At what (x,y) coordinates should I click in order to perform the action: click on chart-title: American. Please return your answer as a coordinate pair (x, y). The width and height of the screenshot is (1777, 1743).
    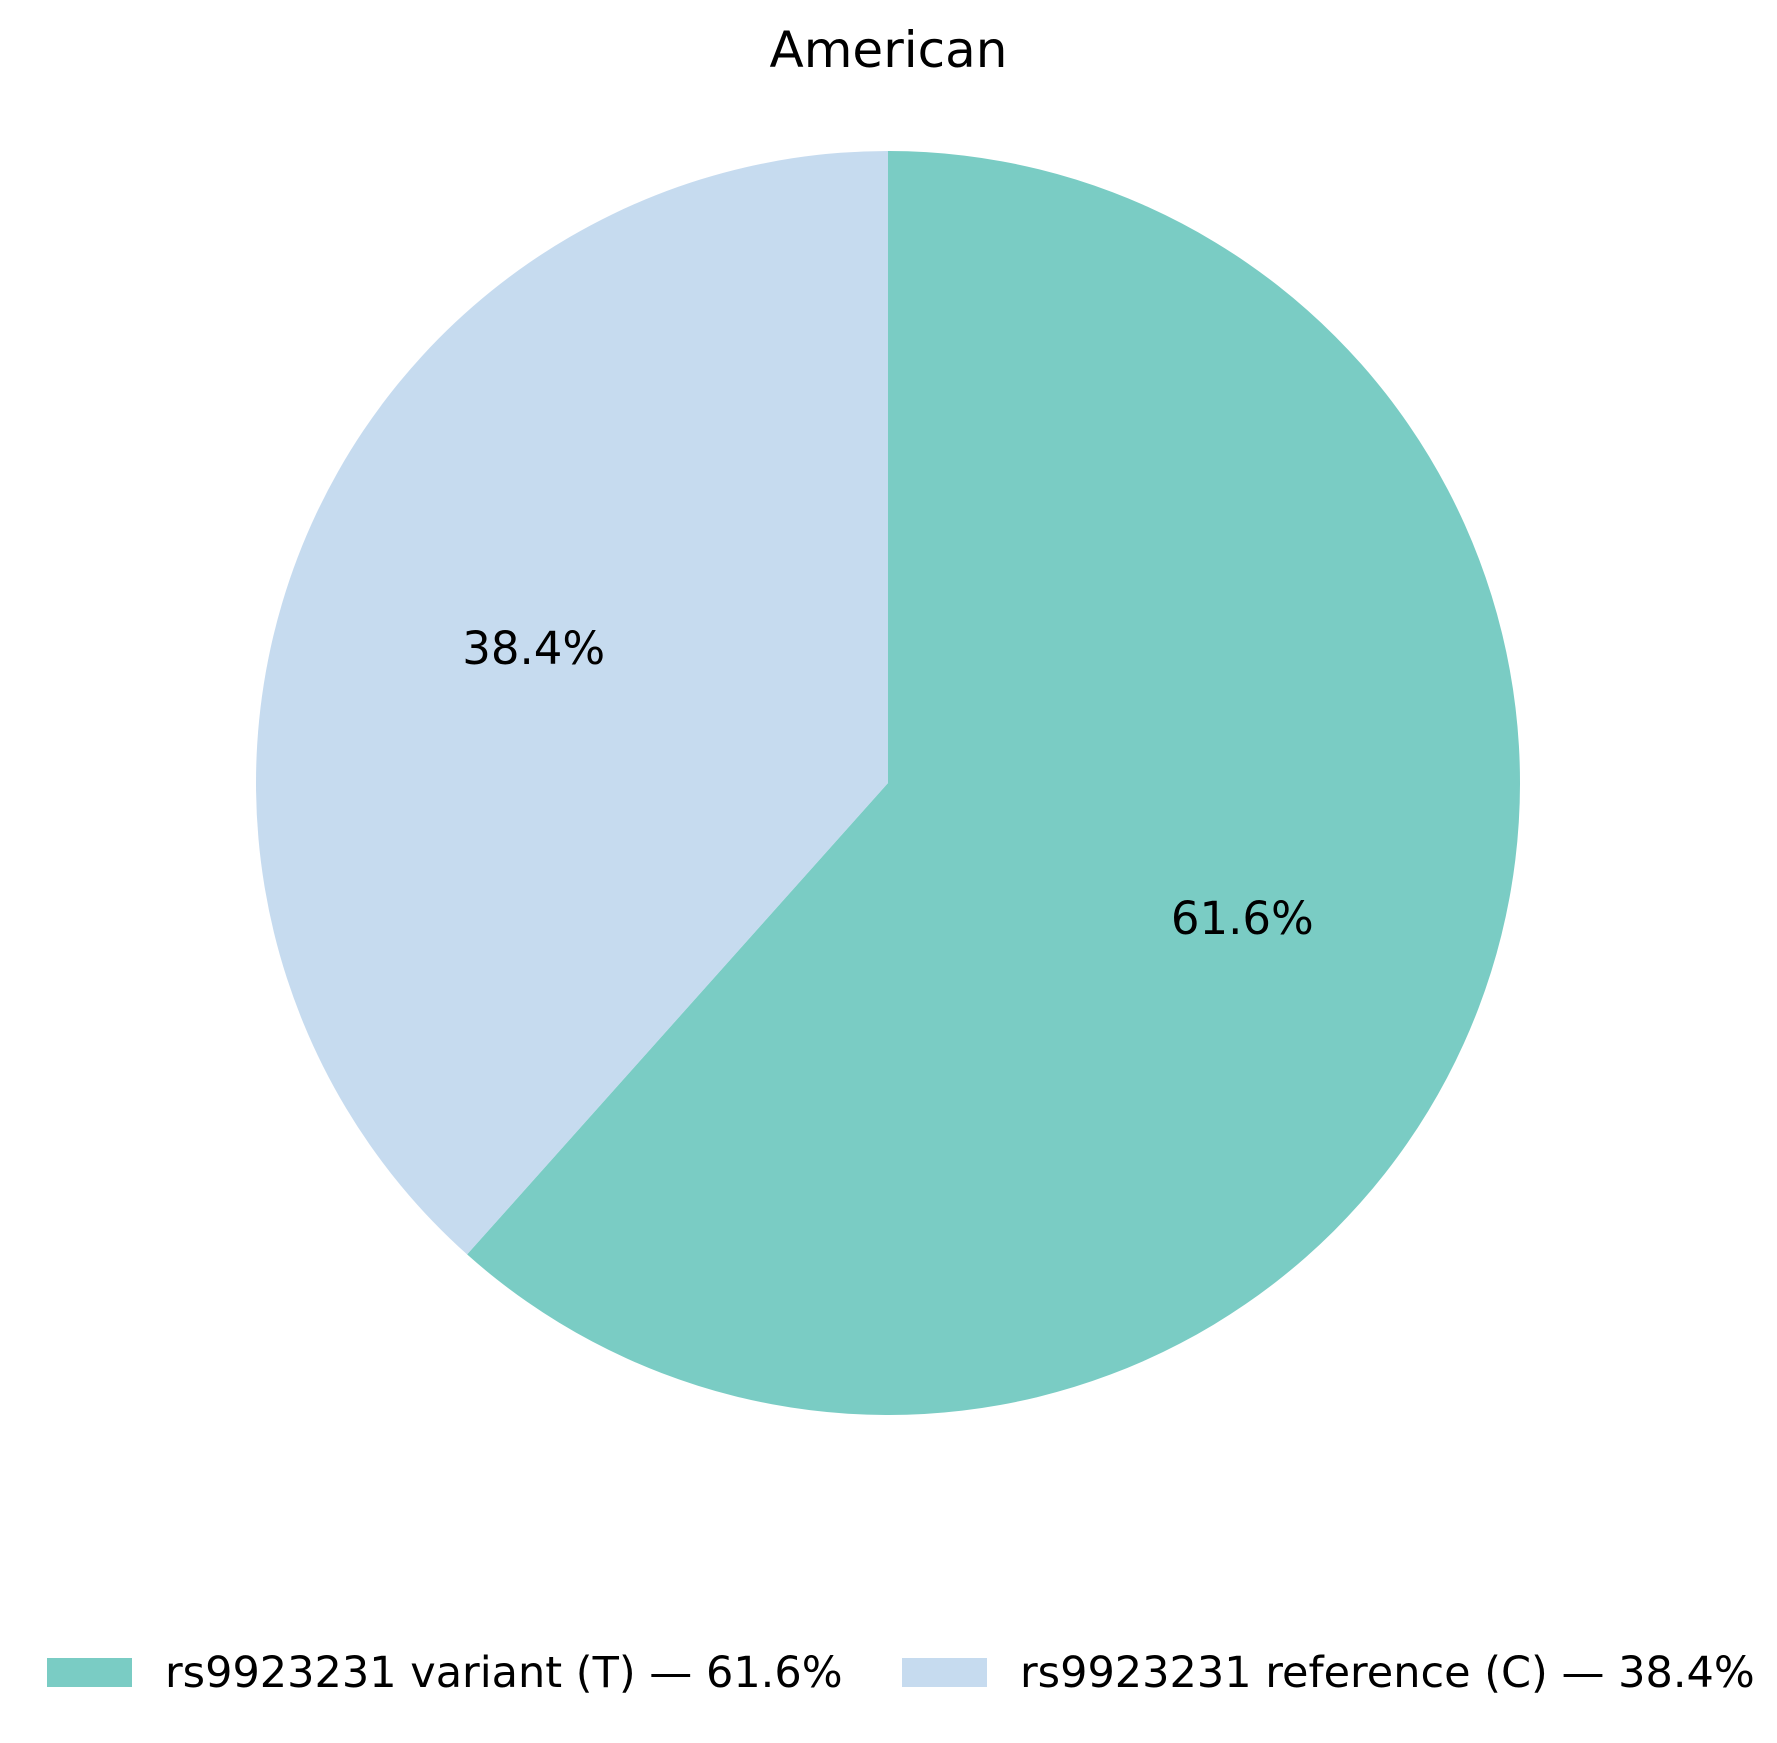
    Looking at the image, I should click on (888, 50).